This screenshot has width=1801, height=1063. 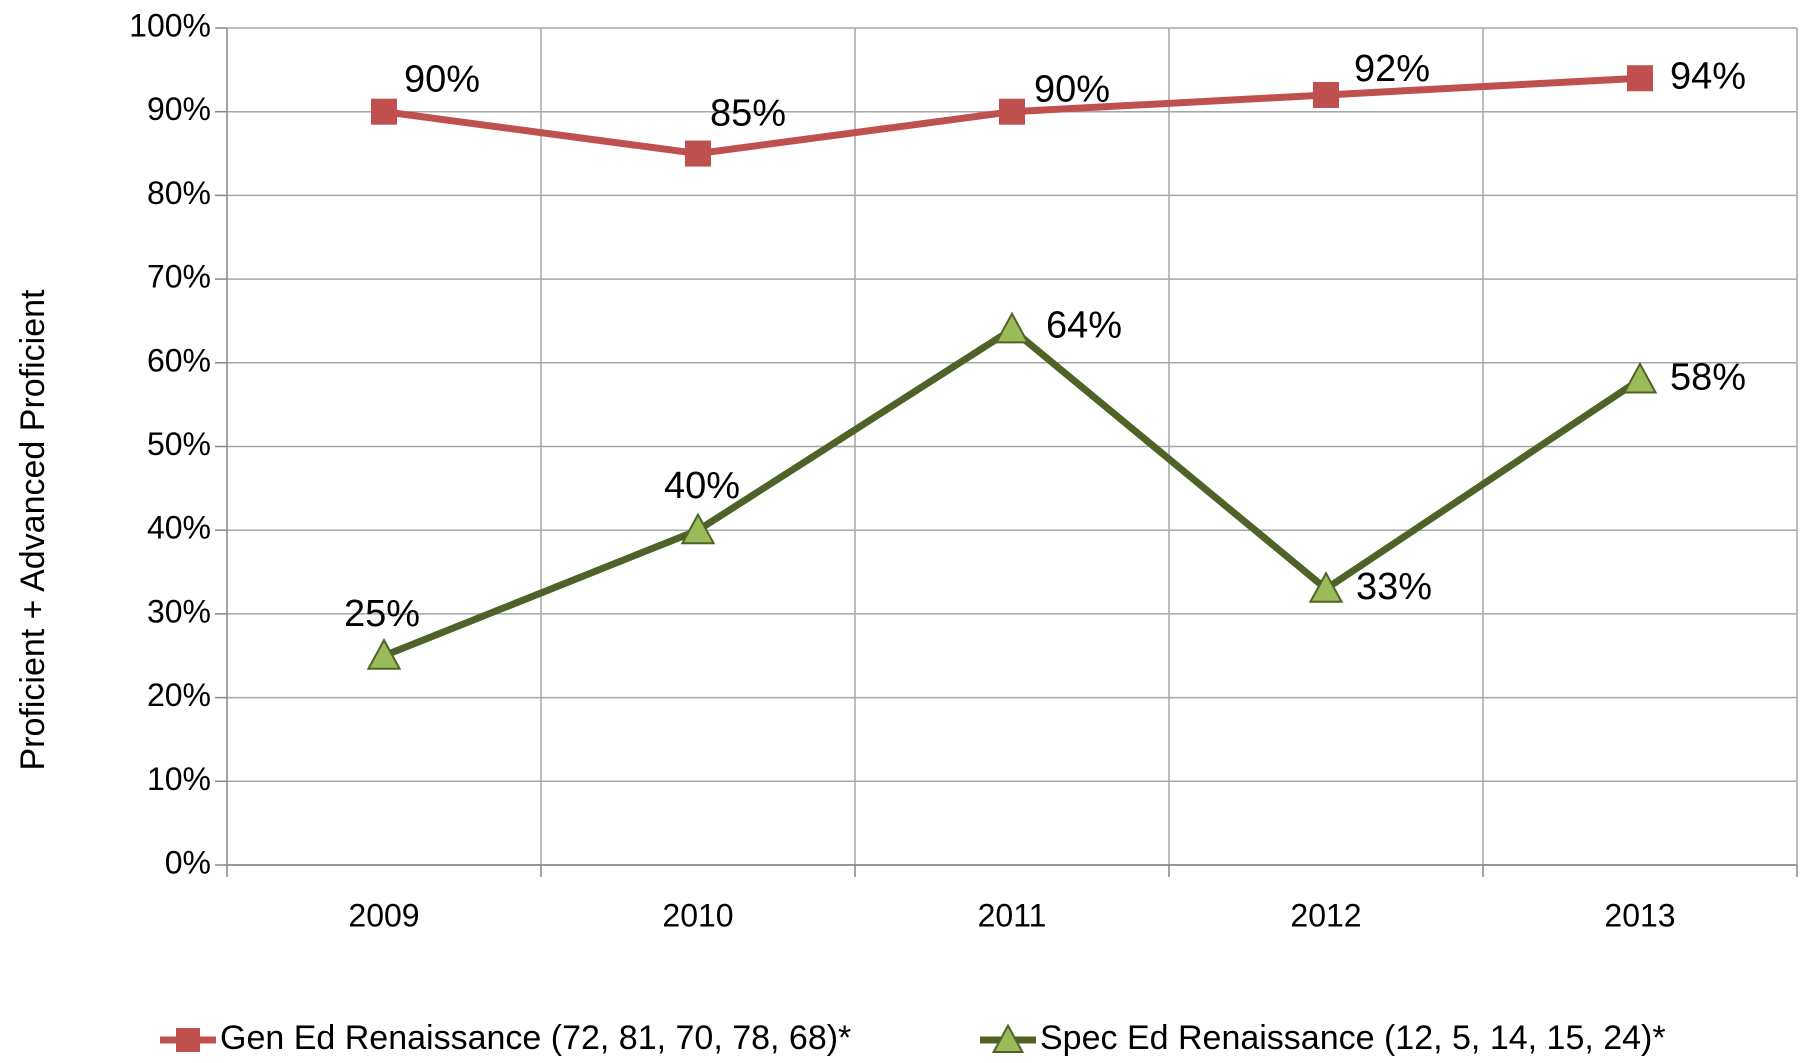 What do you see at coordinates (382, 614) in the screenshot?
I see `data-label: 25%` at bounding box center [382, 614].